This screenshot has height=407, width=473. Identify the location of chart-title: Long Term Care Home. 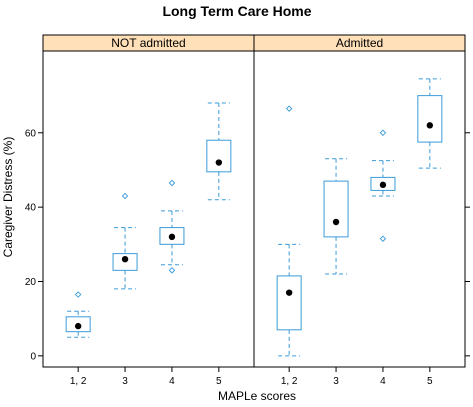
(236, 11).